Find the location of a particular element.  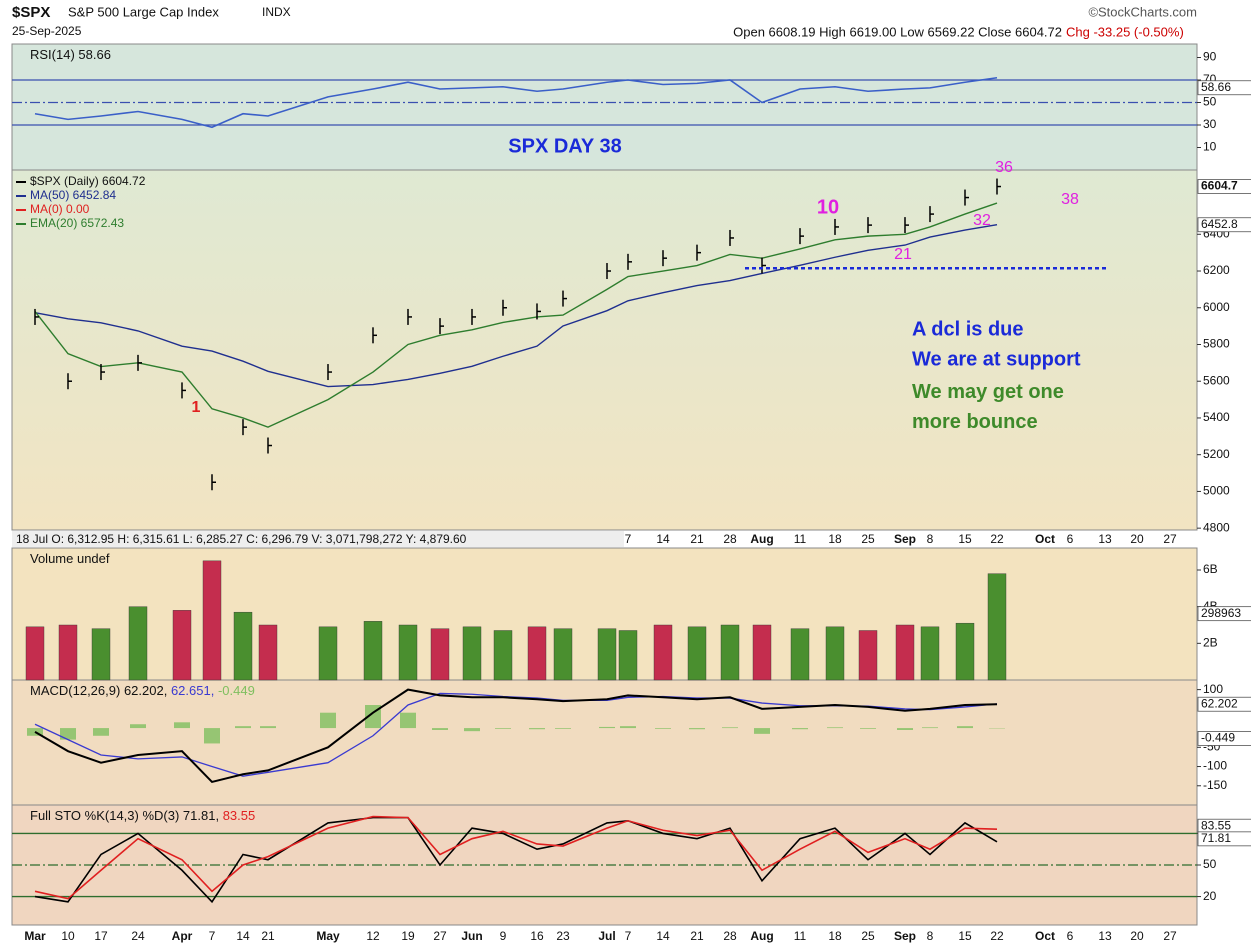

panel-label: Volume undef is located at coordinates (70, 558).